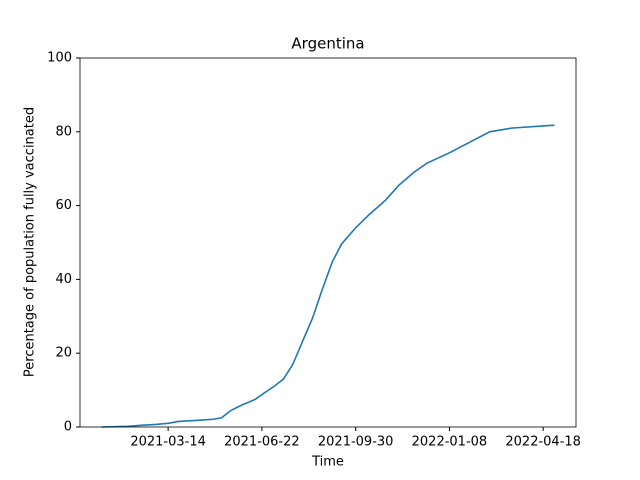  What do you see at coordinates (450, 442) in the screenshot?
I see `x-tick-label: 2022-01-08` at bounding box center [450, 442].